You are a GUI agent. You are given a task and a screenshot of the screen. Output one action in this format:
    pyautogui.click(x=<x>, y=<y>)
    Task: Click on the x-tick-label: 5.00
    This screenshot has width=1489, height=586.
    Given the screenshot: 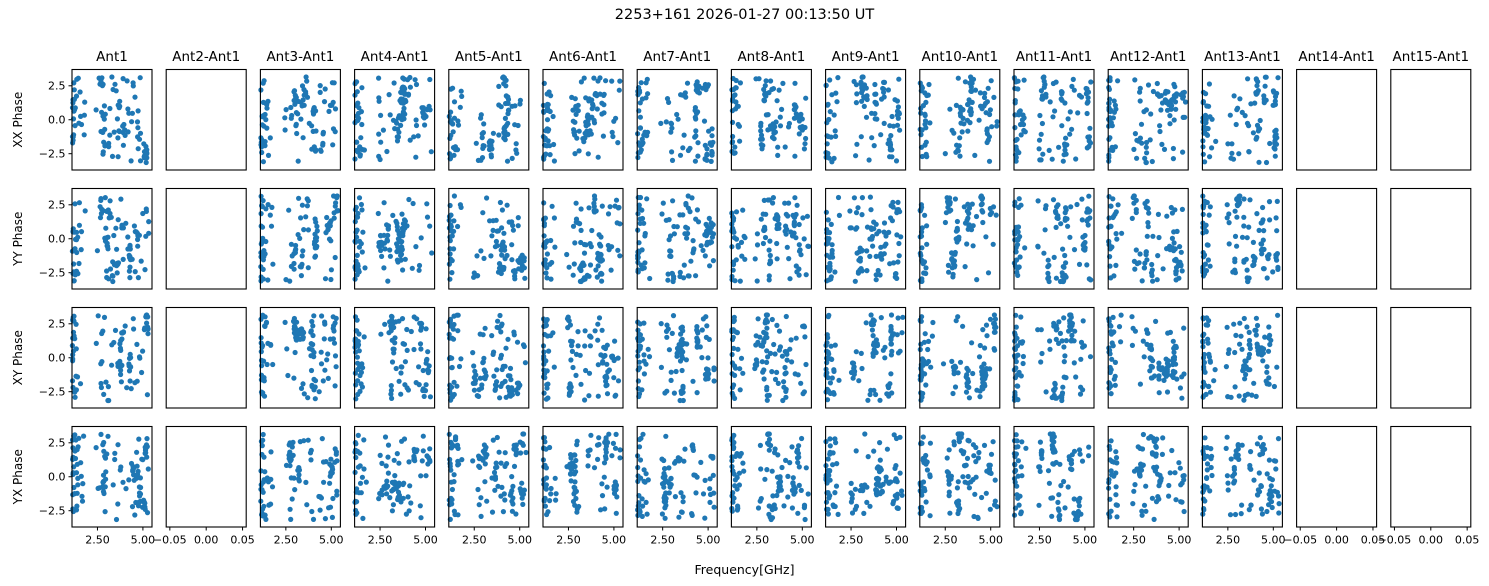 What is the action you would take?
    pyautogui.click(x=143, y=540)
    